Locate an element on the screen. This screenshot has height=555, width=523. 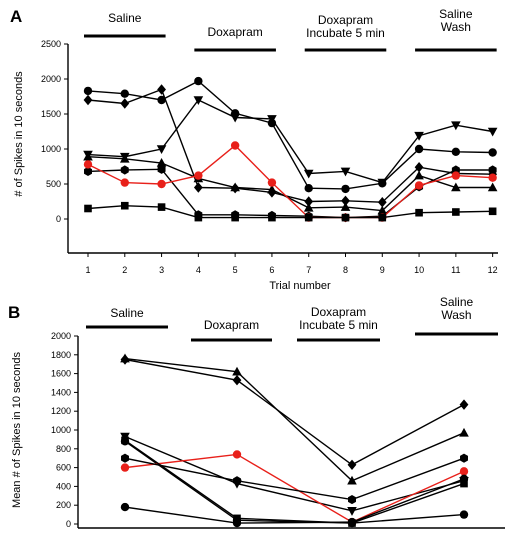
panel-b-y-tick-label: 0 is located at coordinates (68, 524).